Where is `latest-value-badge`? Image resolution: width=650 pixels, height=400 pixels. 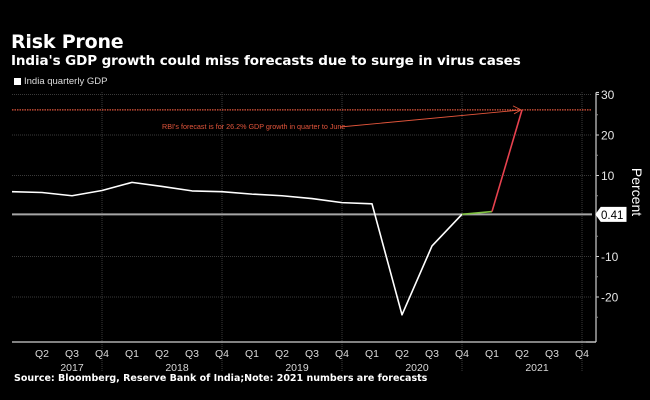
latest-value-badge is located at coordinates (611, 214).